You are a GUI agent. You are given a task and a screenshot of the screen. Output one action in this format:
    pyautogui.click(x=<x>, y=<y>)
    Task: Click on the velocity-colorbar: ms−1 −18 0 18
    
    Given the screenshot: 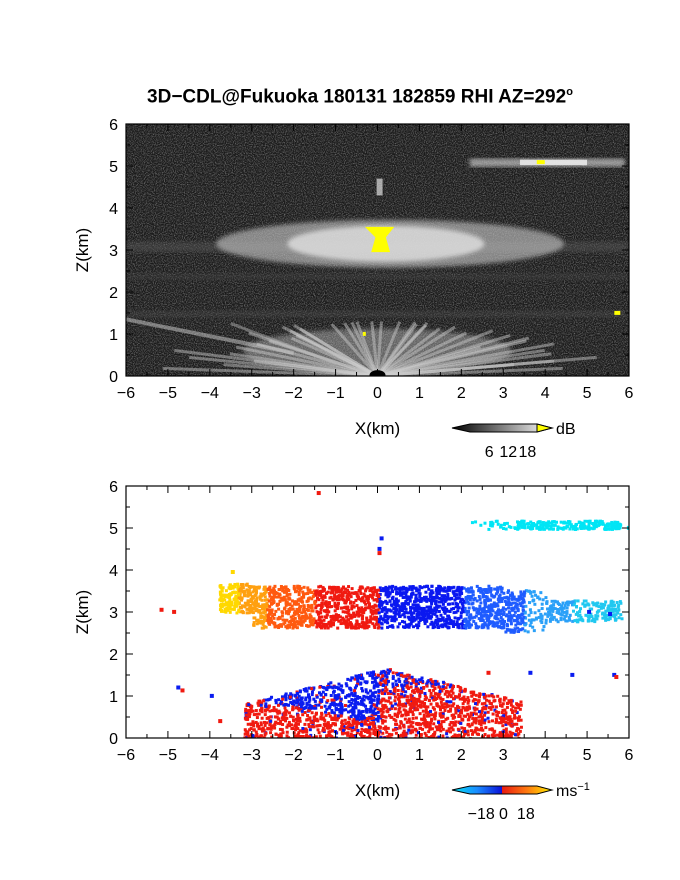 What is the action you would take?
    pyautogui.click(x=520, y=802)
    